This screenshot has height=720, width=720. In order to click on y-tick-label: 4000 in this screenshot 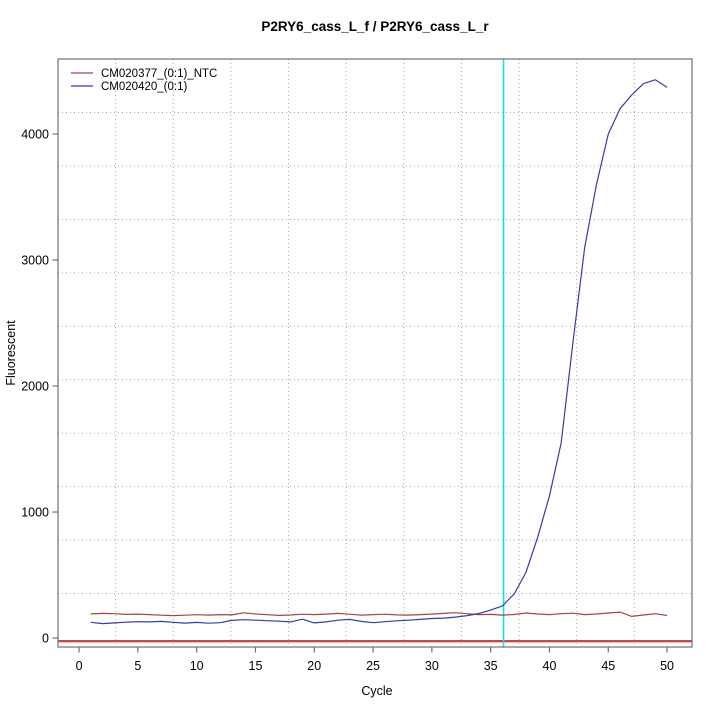, I will do `click(35, 134)`.